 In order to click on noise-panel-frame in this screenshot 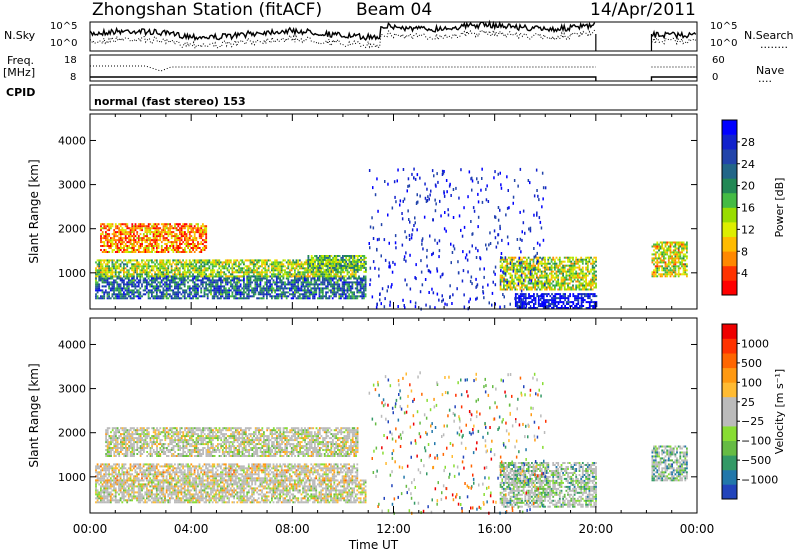, I will do `click(393, 36)`.